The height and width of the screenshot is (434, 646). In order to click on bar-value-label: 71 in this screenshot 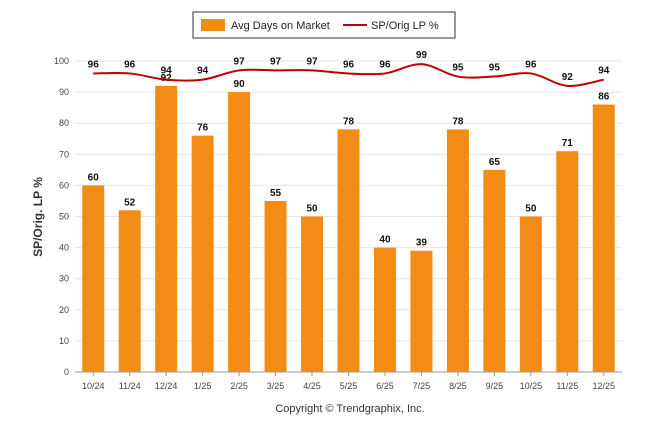, I will do `click(568, 143)`.